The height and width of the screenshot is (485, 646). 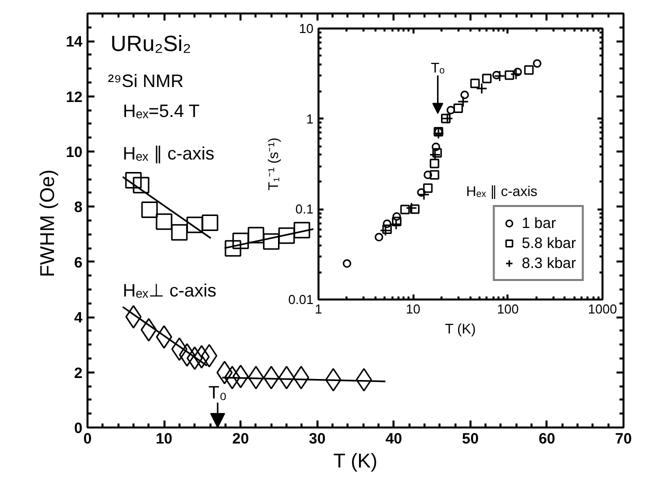 What do you see at coordinates (317, 439) in the screenshot?
I see `x-tick-label: 30` at bounding box center [317, 439].